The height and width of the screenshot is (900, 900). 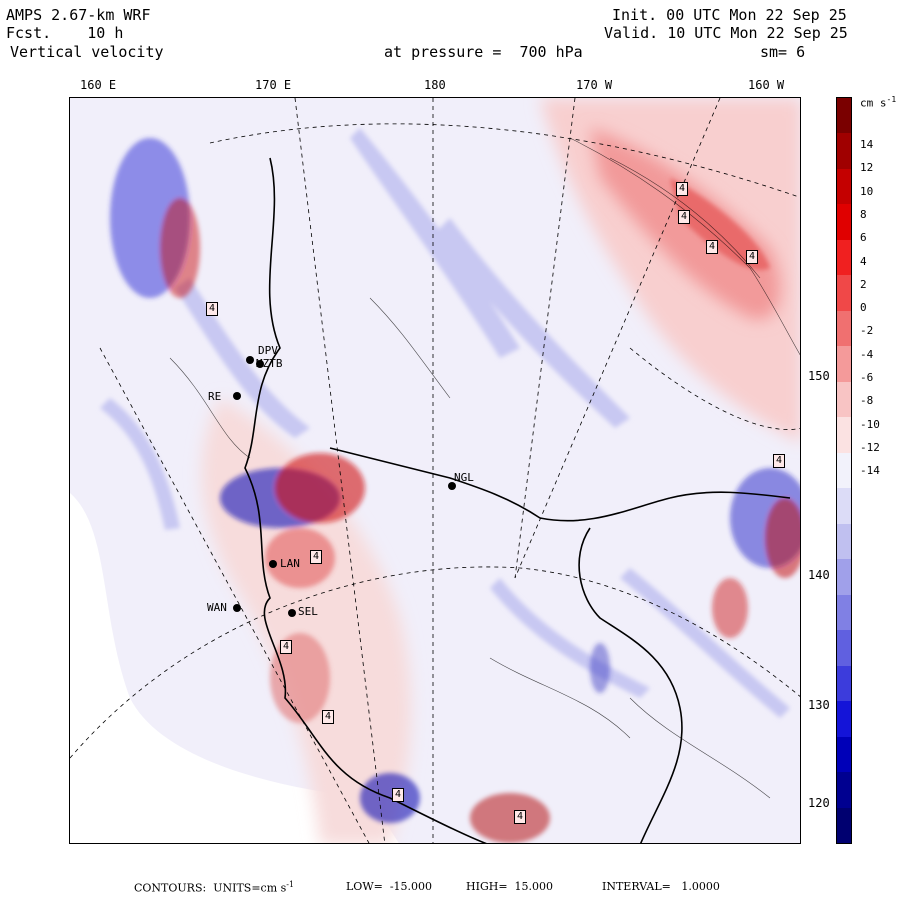 What do you see at coordinates (891, 99) in the screenshot?
I see `units-exponent: -1` at bounding box center [891, 99].